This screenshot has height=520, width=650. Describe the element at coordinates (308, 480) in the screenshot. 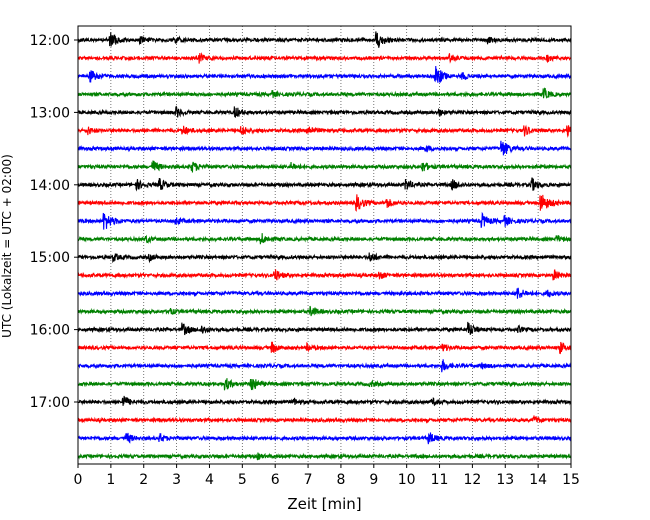

I see `x-tick-label: 7` at that location.